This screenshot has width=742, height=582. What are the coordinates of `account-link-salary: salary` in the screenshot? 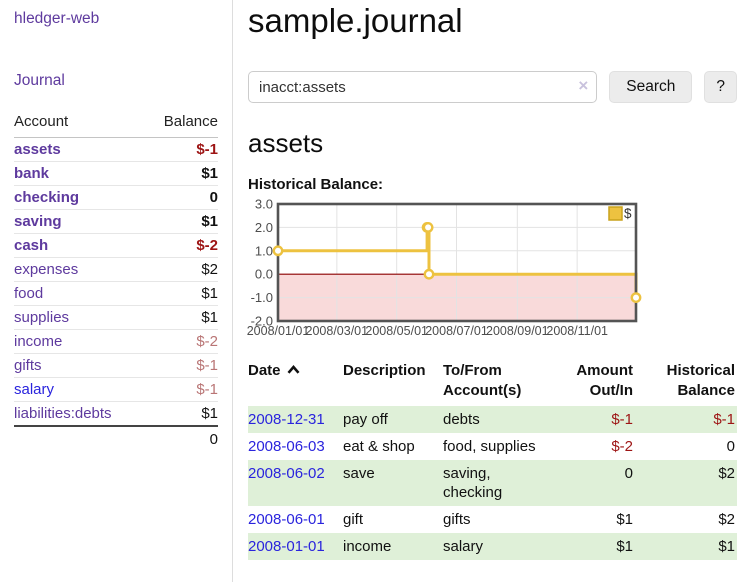 It's located at (34, 389).